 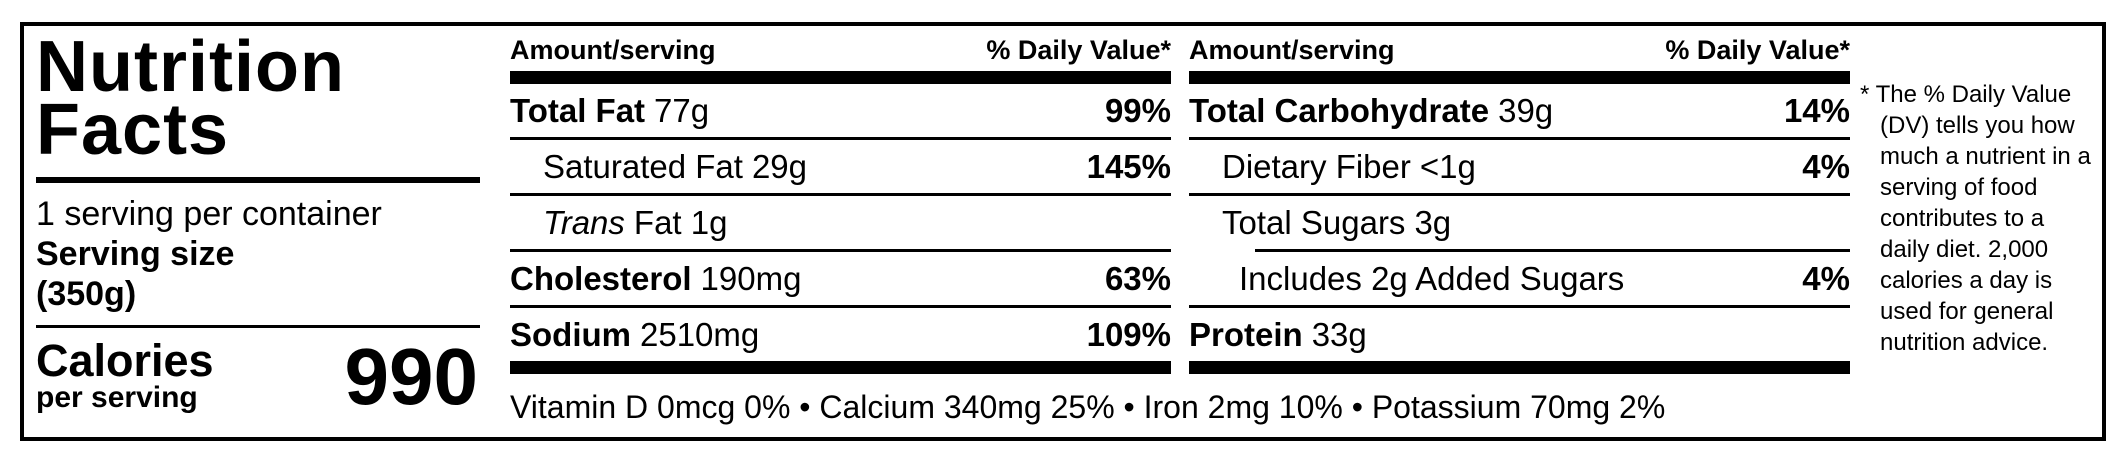 What do you see at coordinates (1337, 222) in the screenshot?
I see `nutrient-name: Total Sugars 3g` at bounding box center [1337, 222].